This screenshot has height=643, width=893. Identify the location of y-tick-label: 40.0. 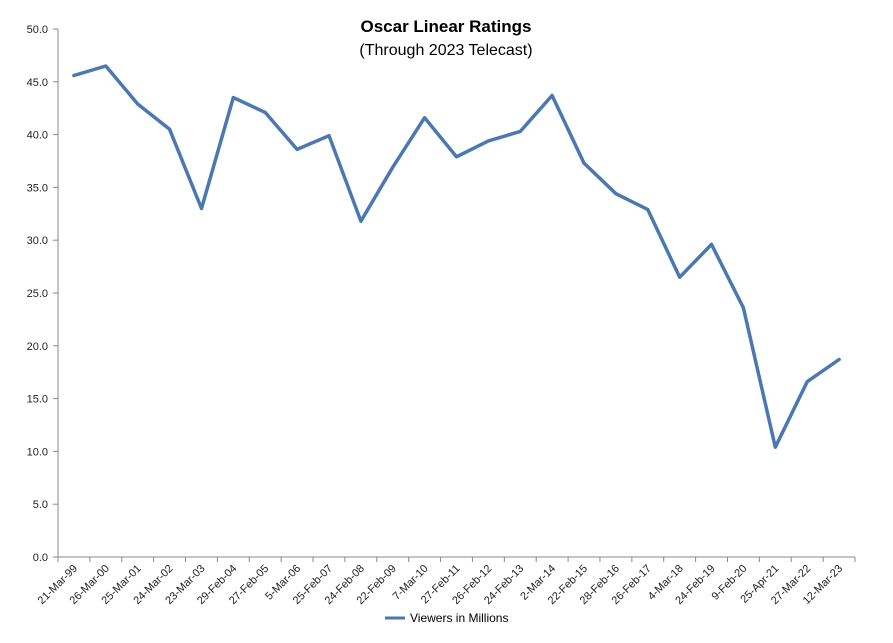
(37, 136).